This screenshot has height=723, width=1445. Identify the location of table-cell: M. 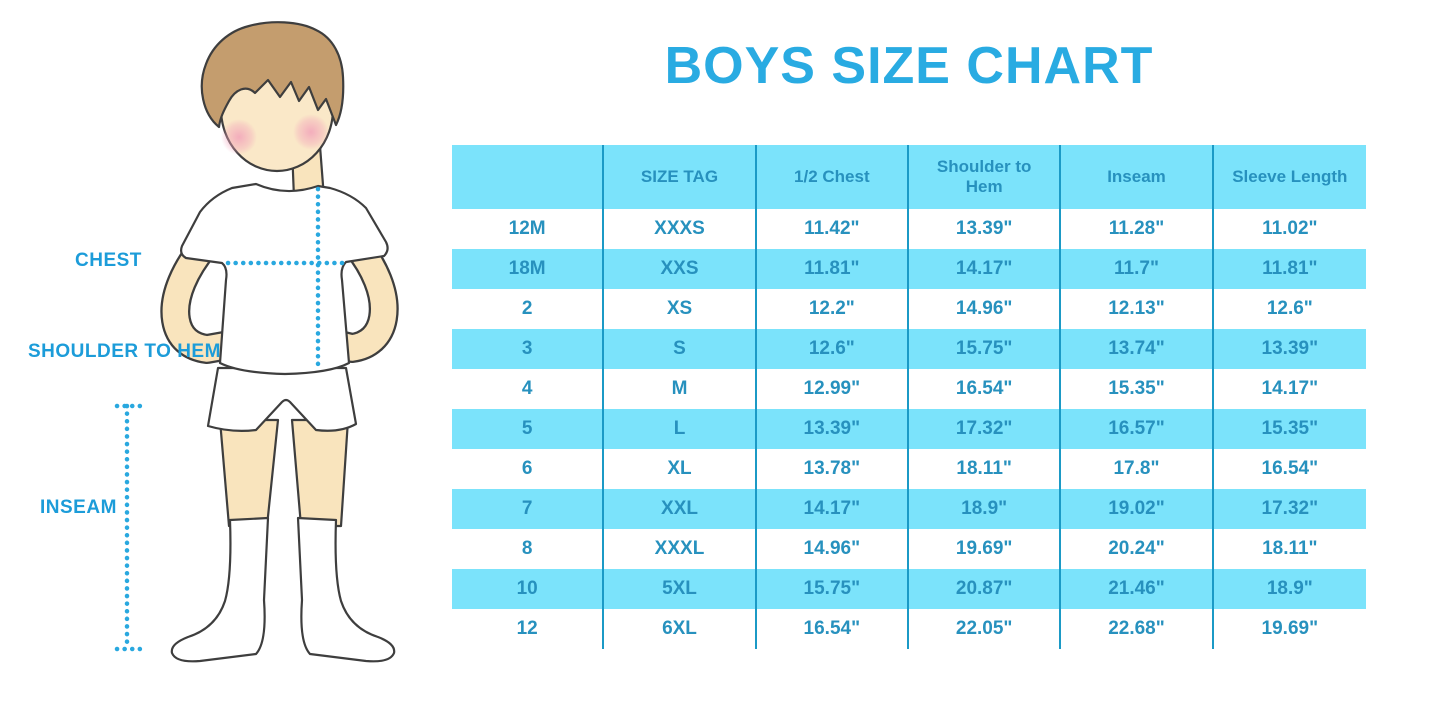
(680, 389).